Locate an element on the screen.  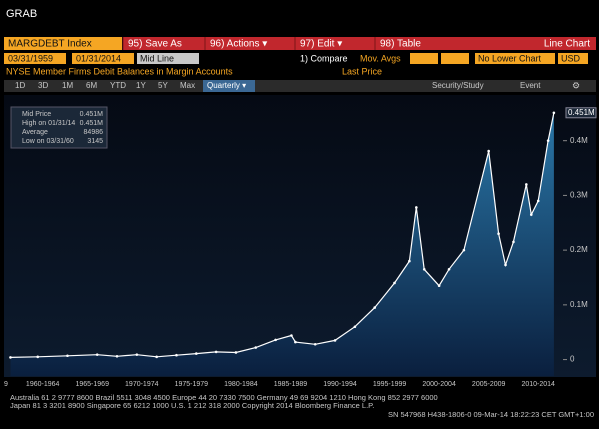
period-button: 1M is located at coordinates (67, 85).